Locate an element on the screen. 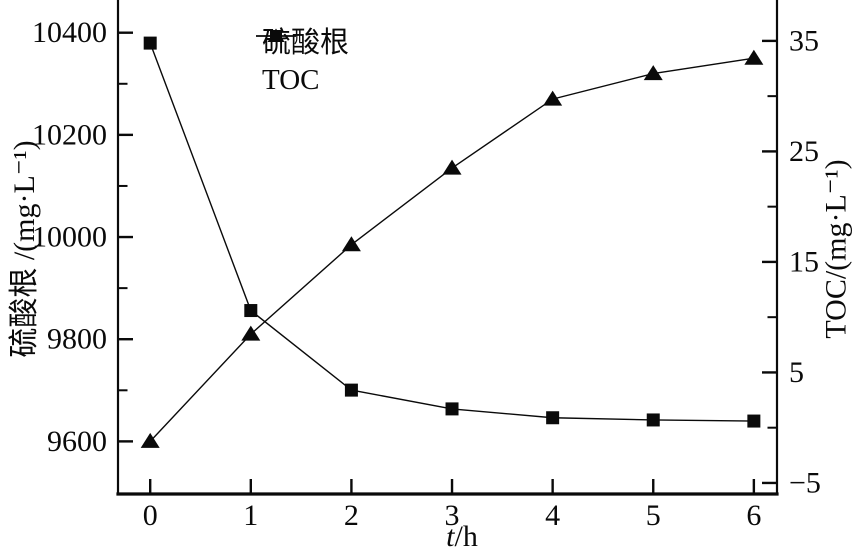  legend: 硫酸根 TOC is located at coordinates (302, 61).